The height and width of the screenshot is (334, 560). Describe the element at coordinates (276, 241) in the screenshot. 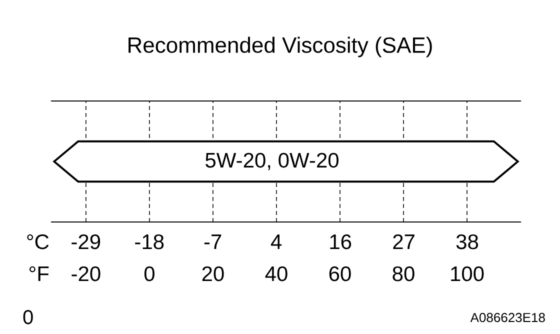

I see `x2-tick-label: 4` at that location.